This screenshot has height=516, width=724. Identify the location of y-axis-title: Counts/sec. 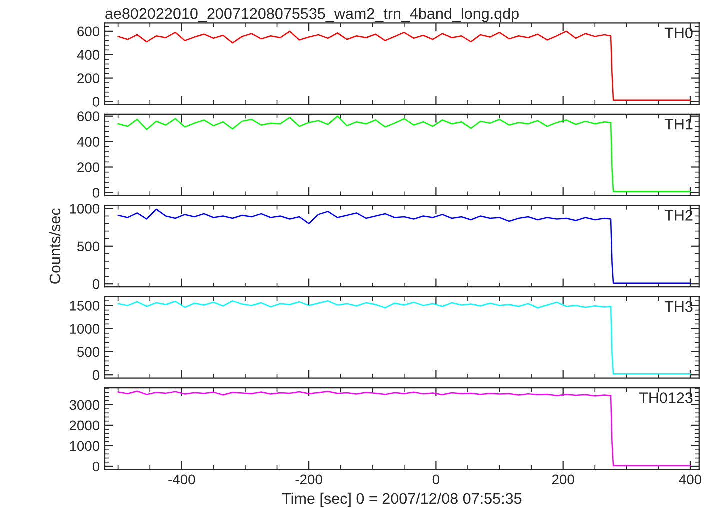
(55, 246).